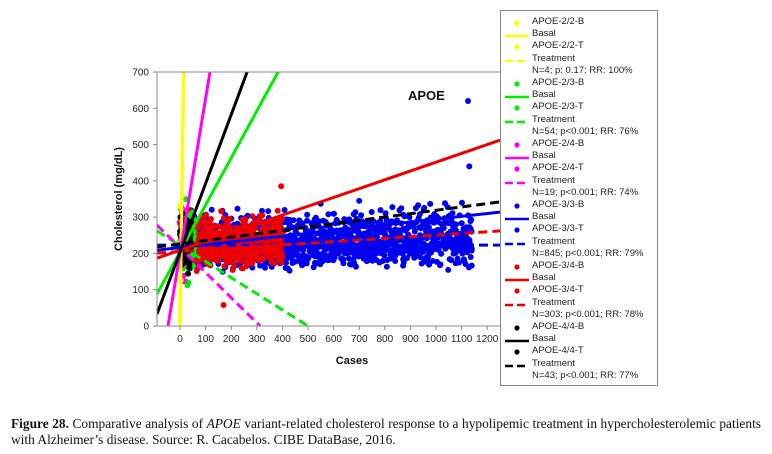 This screenshot has height=454, width=772. I want to click on legend-label: N=43; p<0.001; RR: 77%, so click(585, 375).